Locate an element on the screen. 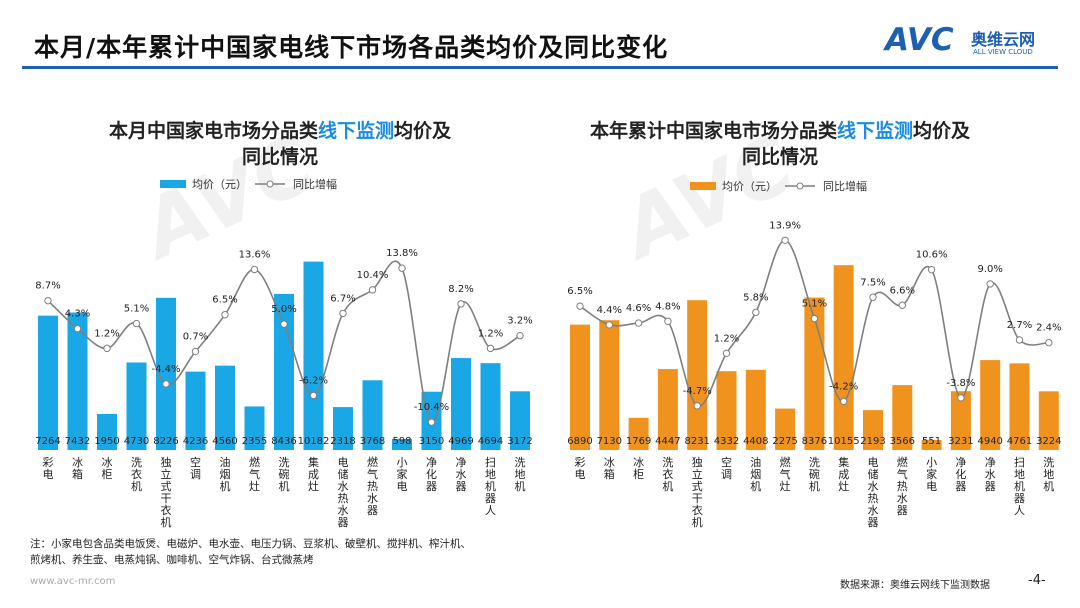 The height and width of the screenshot is (608, 1080). yoy-label: 8.7% is located at coordinates (47, 286).